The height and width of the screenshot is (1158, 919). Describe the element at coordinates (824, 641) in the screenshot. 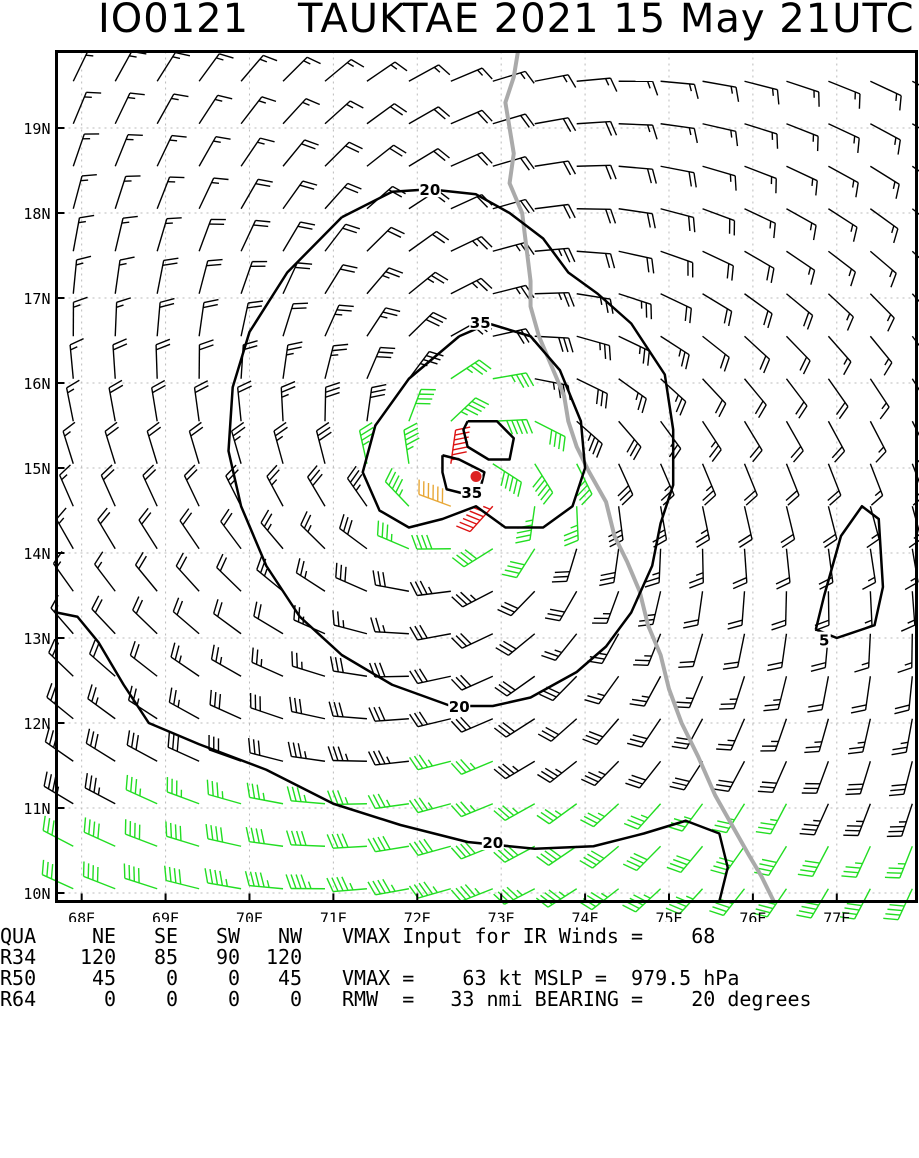

I see `contour-label: 5` at that location.